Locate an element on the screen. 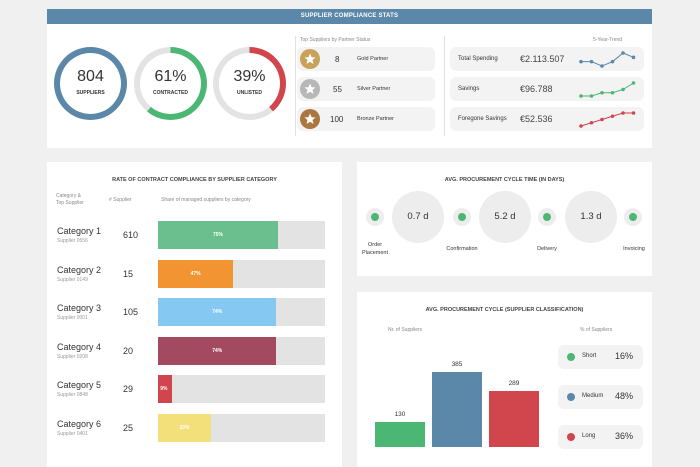 The height and width of the screenshot is (467, 700). step-invoicing-label: Invoicing is located at coordinates (634, 249).